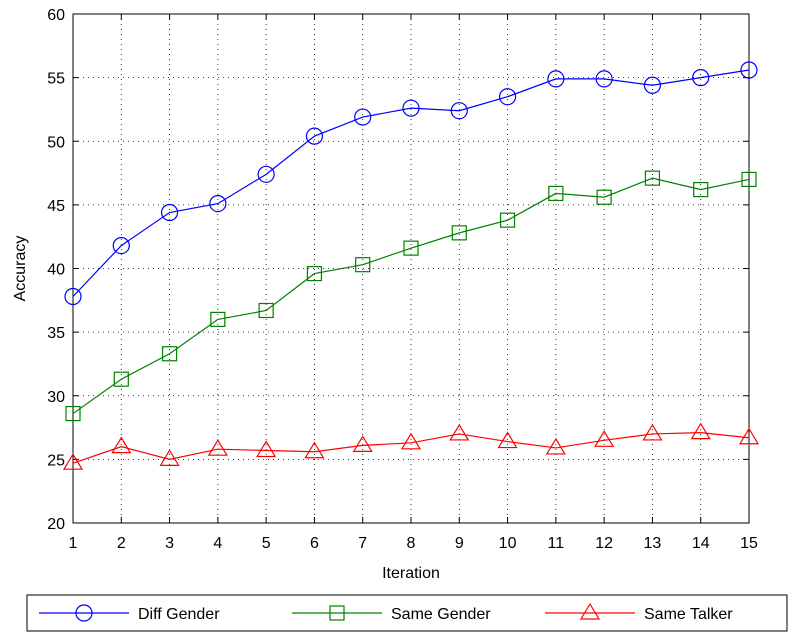 This screenshot has height=636, width=791. What do you see at coordinates (217, 543) in the screenshot?
I see `x-tick-label: 4` at bounding box center [217, 543].